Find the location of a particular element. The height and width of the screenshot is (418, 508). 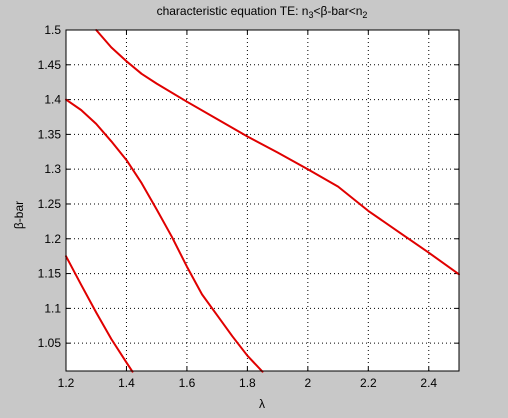

title-subscript-2: 2 is located at coordinates (364, 15).